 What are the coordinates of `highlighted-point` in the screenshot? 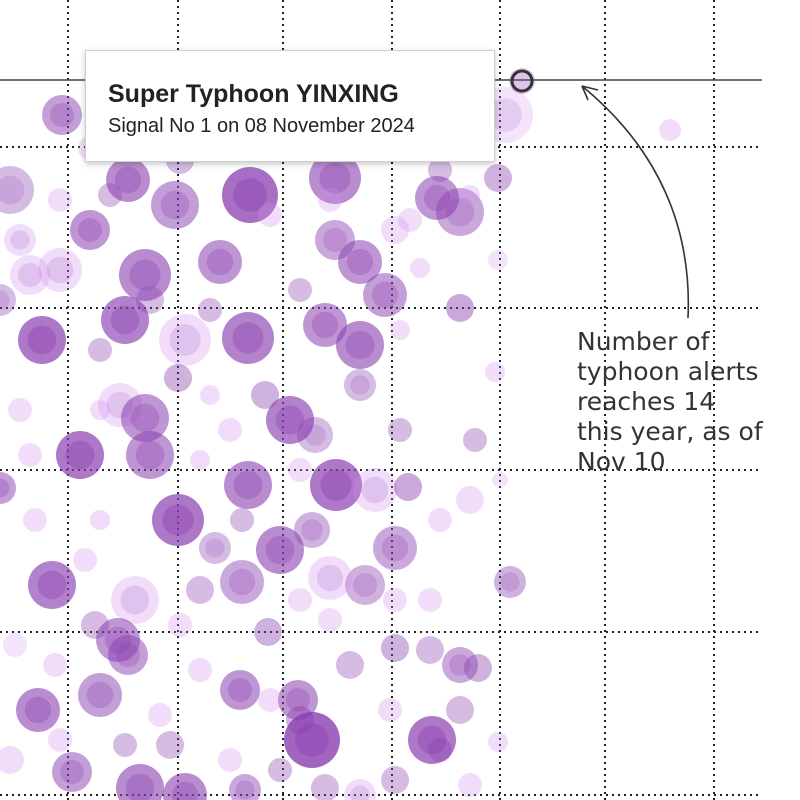 It's located at (522, 81).